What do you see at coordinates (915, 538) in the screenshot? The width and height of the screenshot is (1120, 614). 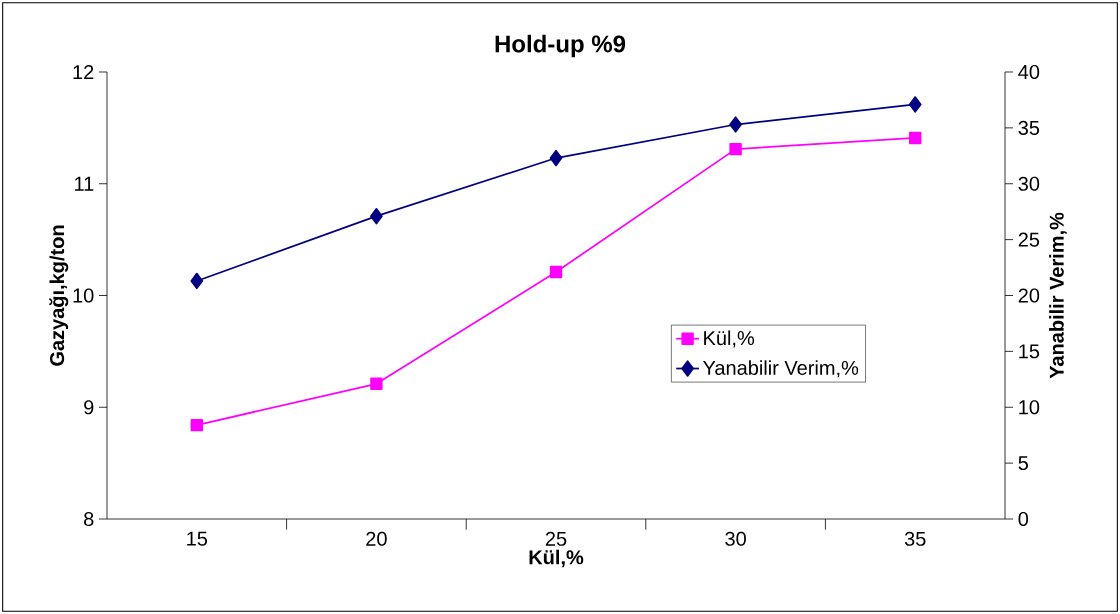 I see `x-tick-label: 35` at bounding box center [915, 538].